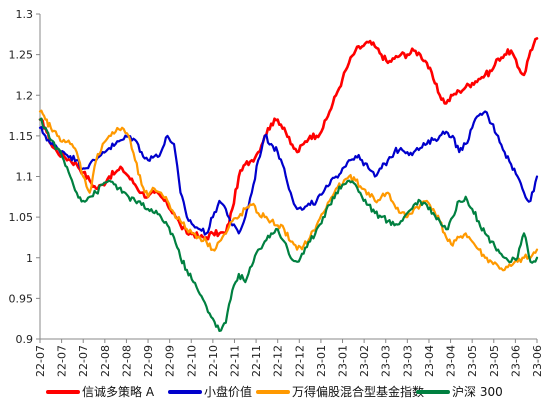 The width and height of the screenshot is (550, 412). Describe the element at coordinates (477, 392) in the screenshot. I see `legend-label: 沪深 300` at that location.